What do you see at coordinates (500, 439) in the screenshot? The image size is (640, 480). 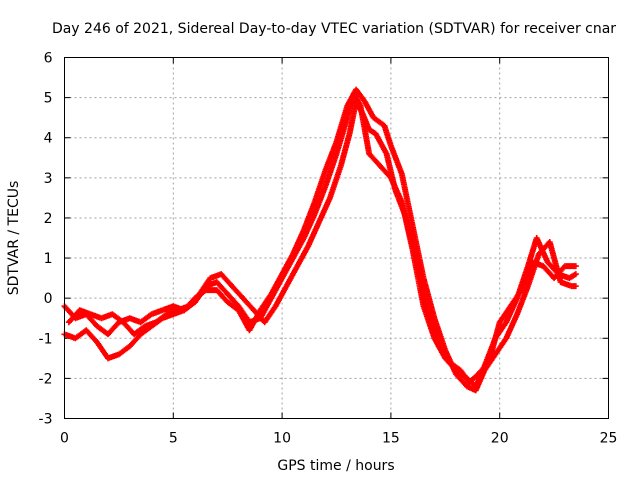 I see `x-tick-label: 20` at bounding box center [500, 439].